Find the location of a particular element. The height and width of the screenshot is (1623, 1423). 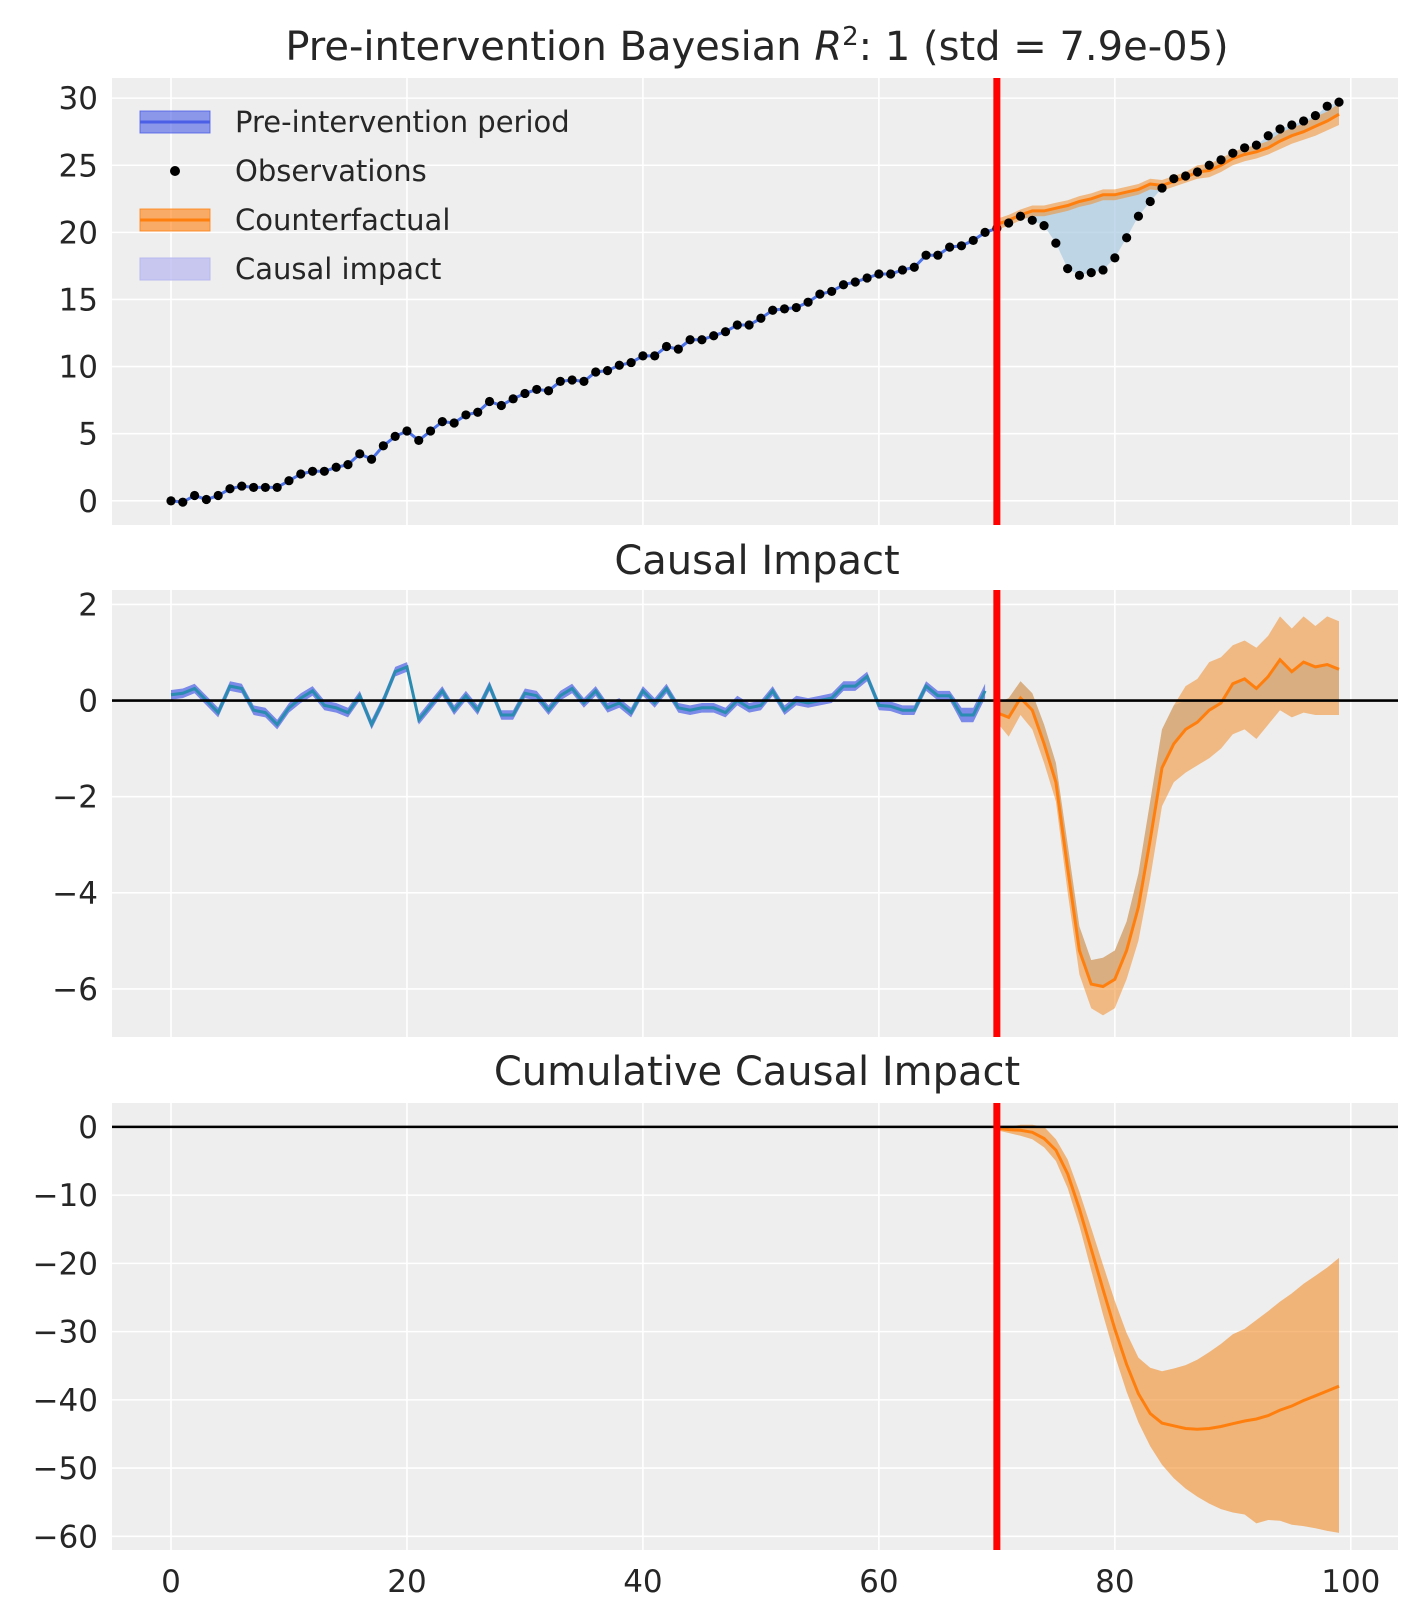

y-tick-label: −2 is located at coordinates (75, 798).